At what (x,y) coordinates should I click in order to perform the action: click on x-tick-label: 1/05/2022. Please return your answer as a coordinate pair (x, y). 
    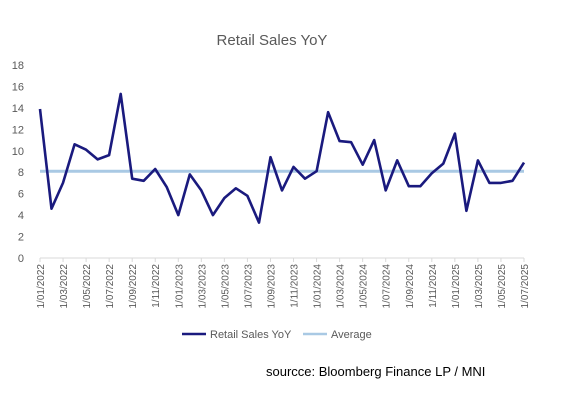
    Looking at the image, I should click on (87, 286).